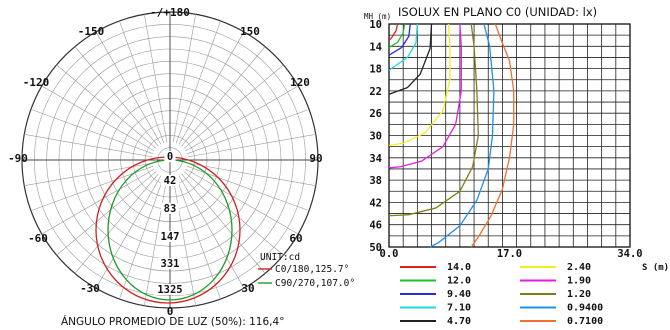 This screenshot has height=330, width=670. I want to click on isolux-legend-label: 0.7100, so click(585, 321).